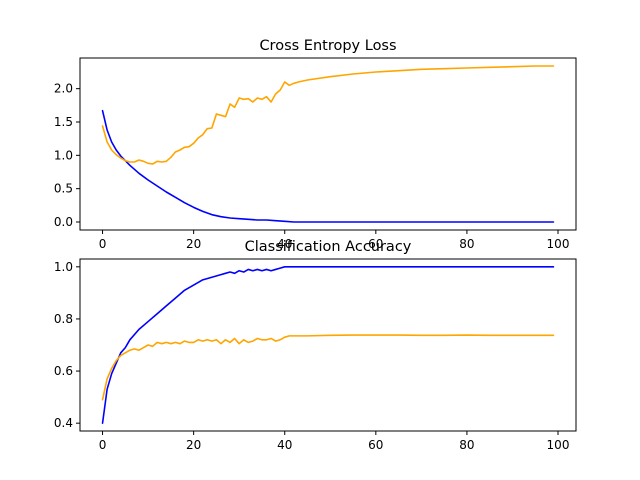  What do you see at coordinates (63, 222) in the screenshot?
I see `y-tick-label: 0.0` at bounding box center [63, 222].